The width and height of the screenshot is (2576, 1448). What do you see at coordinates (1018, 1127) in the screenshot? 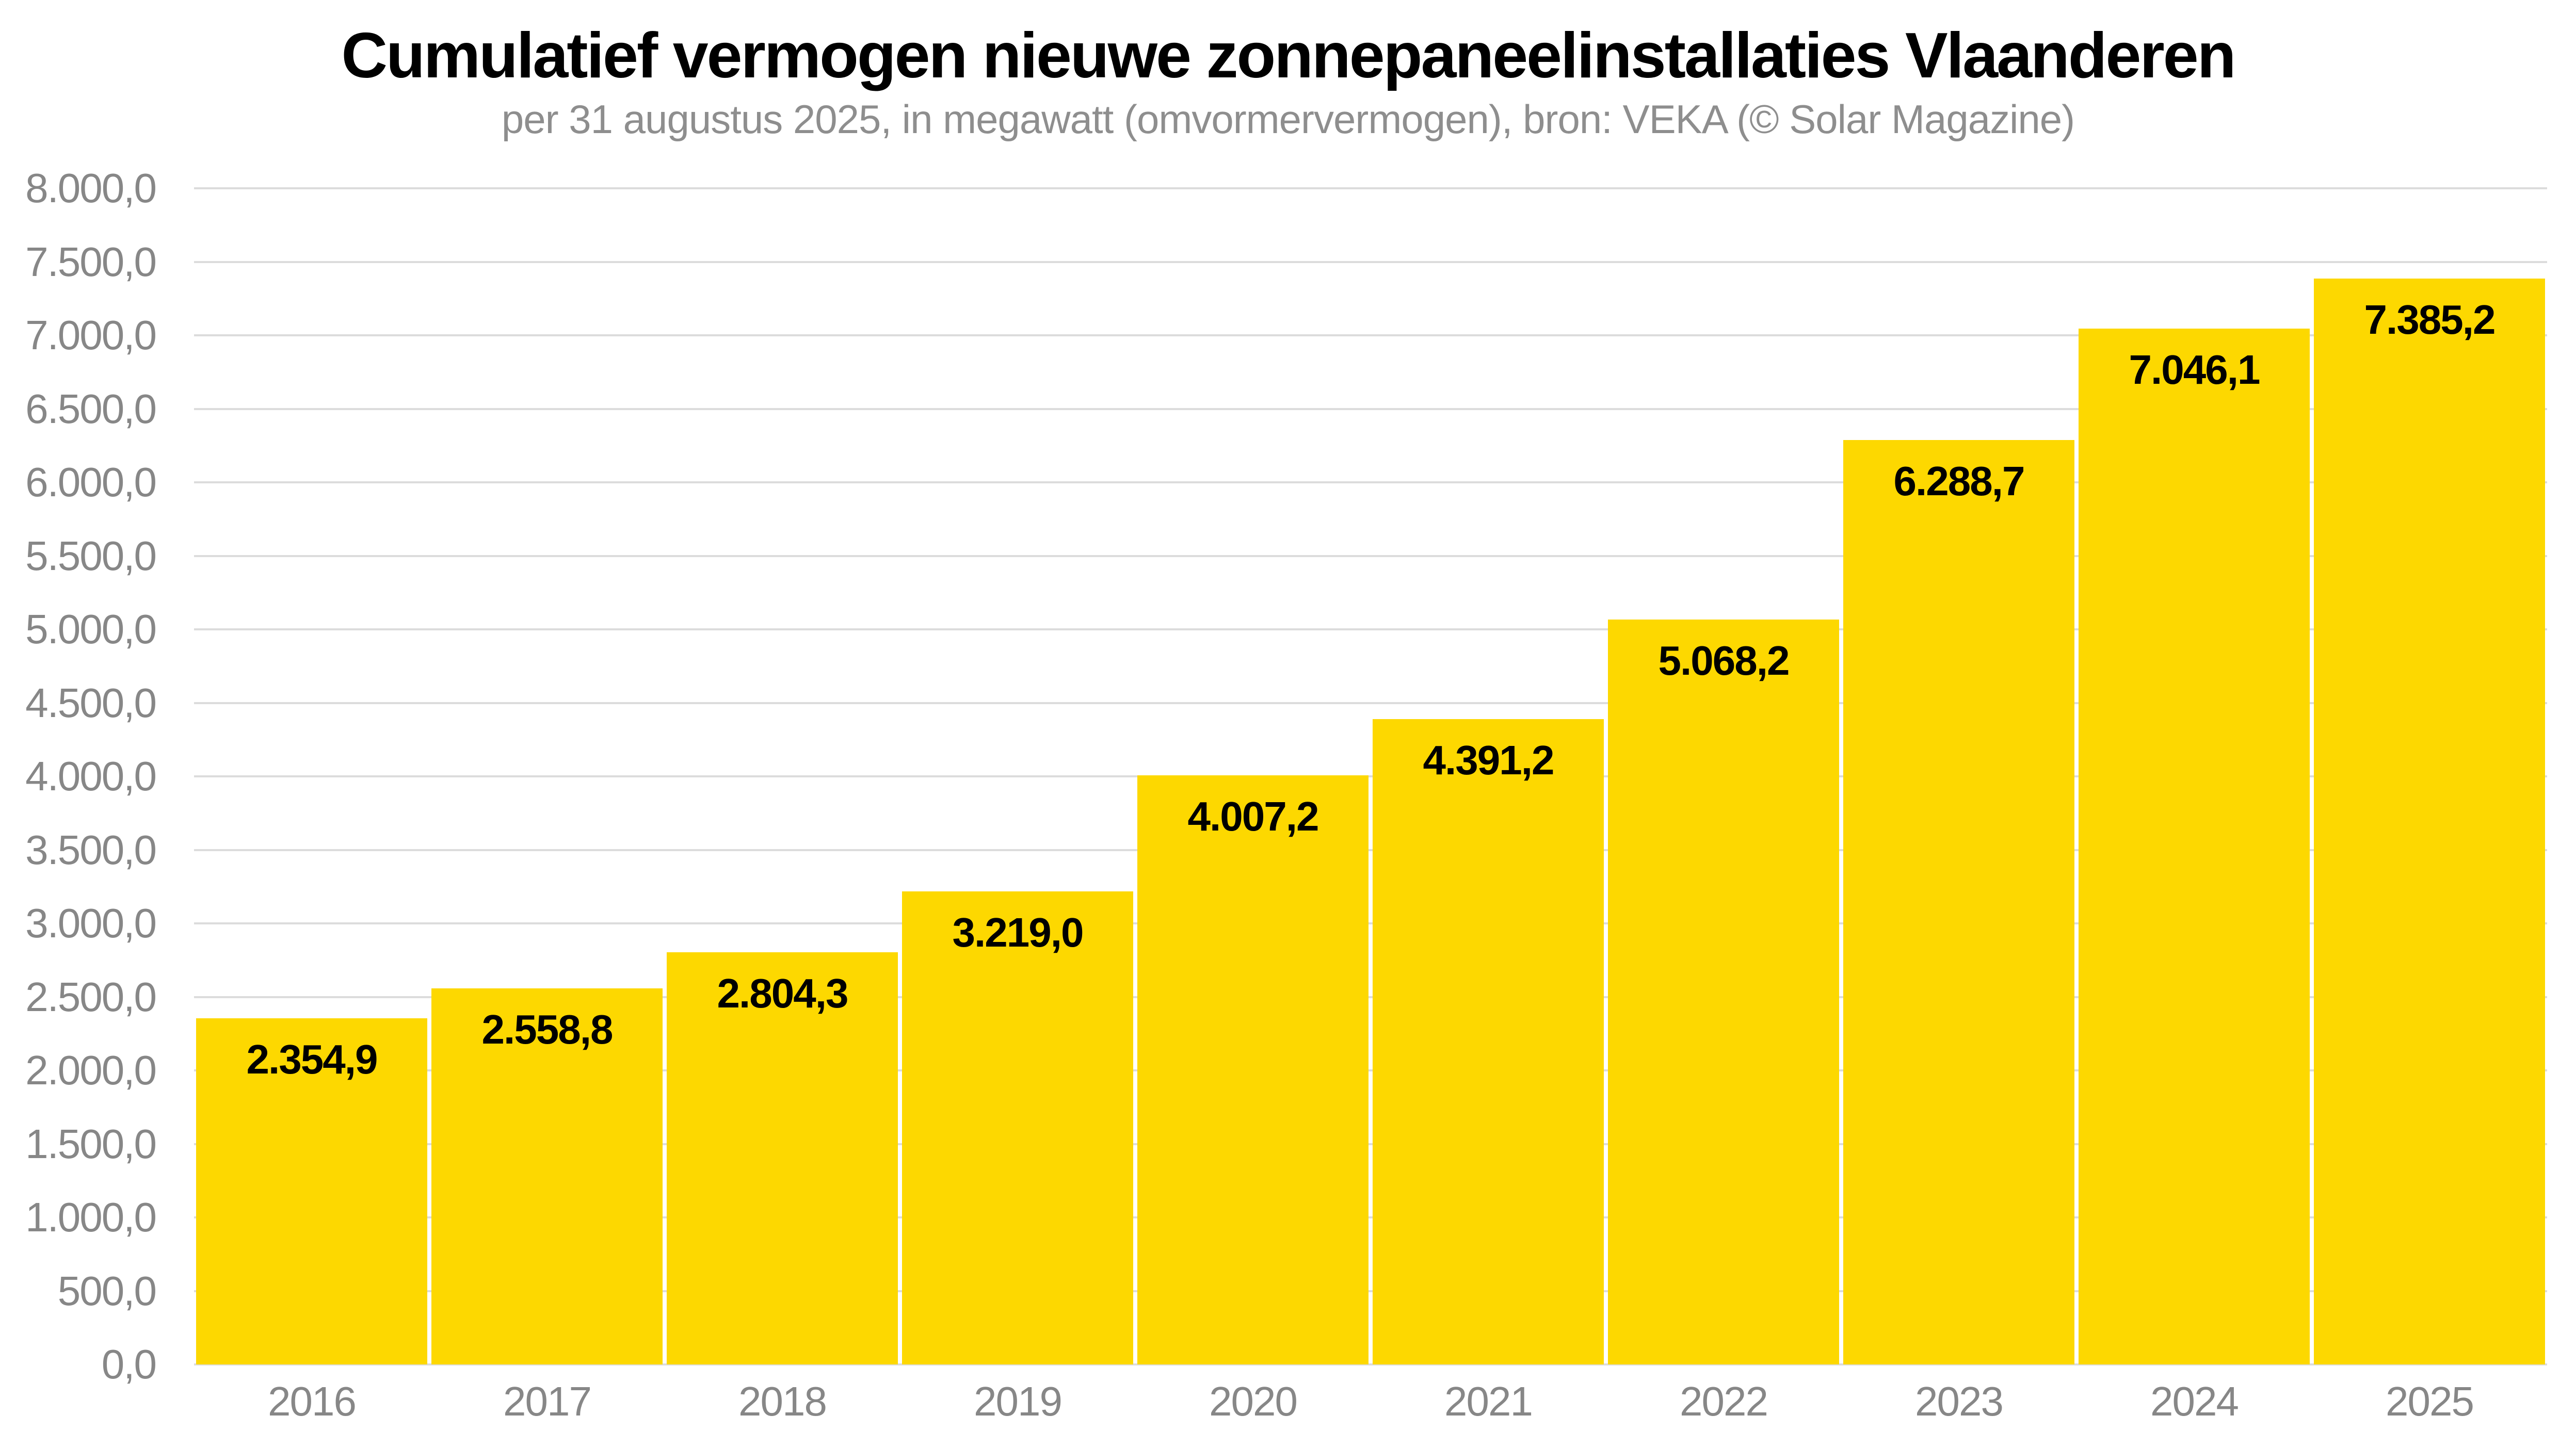
I see `bar-2019` at bounding box center [1018, 1127].